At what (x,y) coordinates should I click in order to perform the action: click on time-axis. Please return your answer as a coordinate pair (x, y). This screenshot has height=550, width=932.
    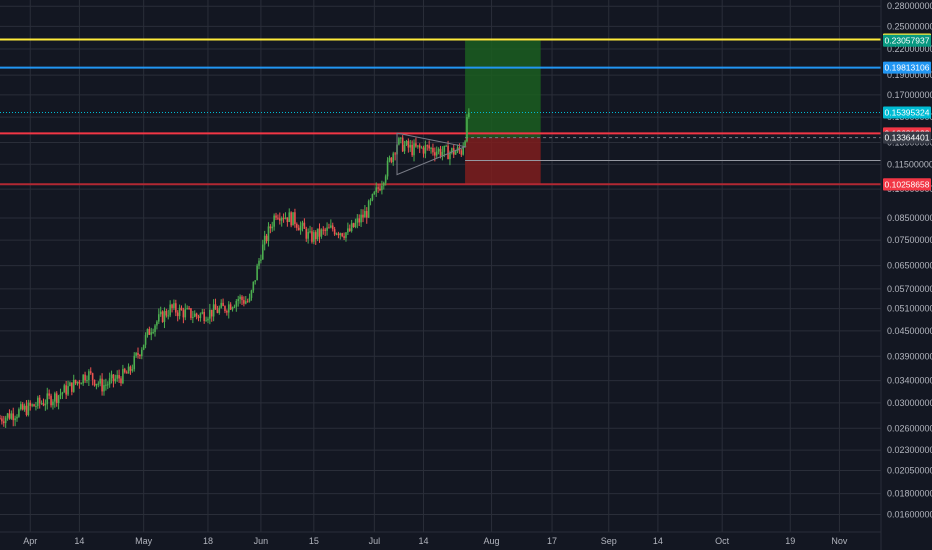
    Looking at the image, I should click on (466, 541).